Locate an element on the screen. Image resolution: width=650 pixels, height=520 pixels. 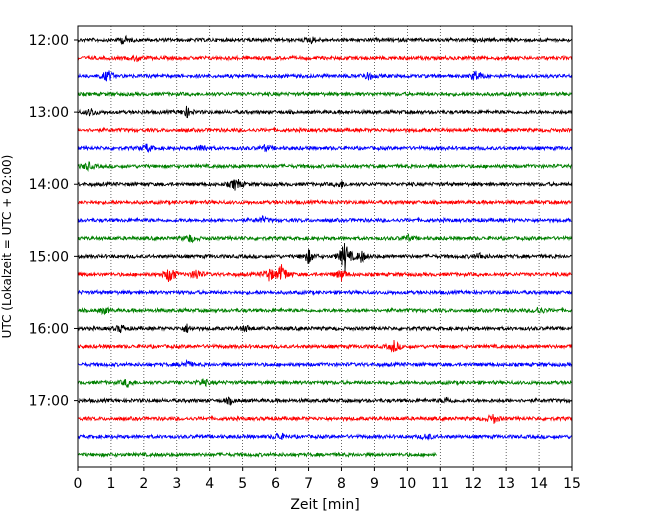
y-tick-label: 14:00 is located at coordinates (49, 185).